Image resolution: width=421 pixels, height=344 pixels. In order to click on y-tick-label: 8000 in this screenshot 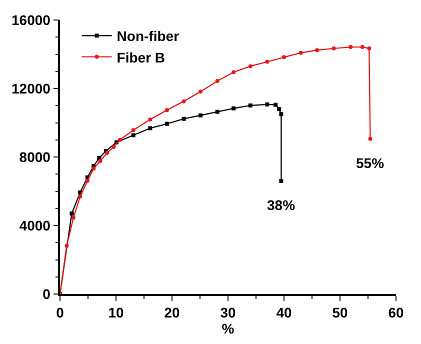, I will do `click(35, 156)`.